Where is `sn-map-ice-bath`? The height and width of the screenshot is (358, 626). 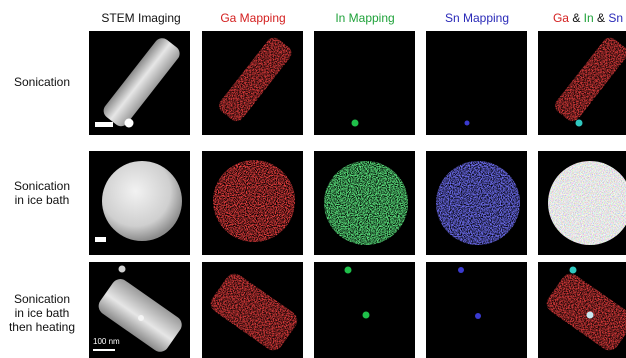
sn-map-ice-bath is located at coordinates (476, 203).